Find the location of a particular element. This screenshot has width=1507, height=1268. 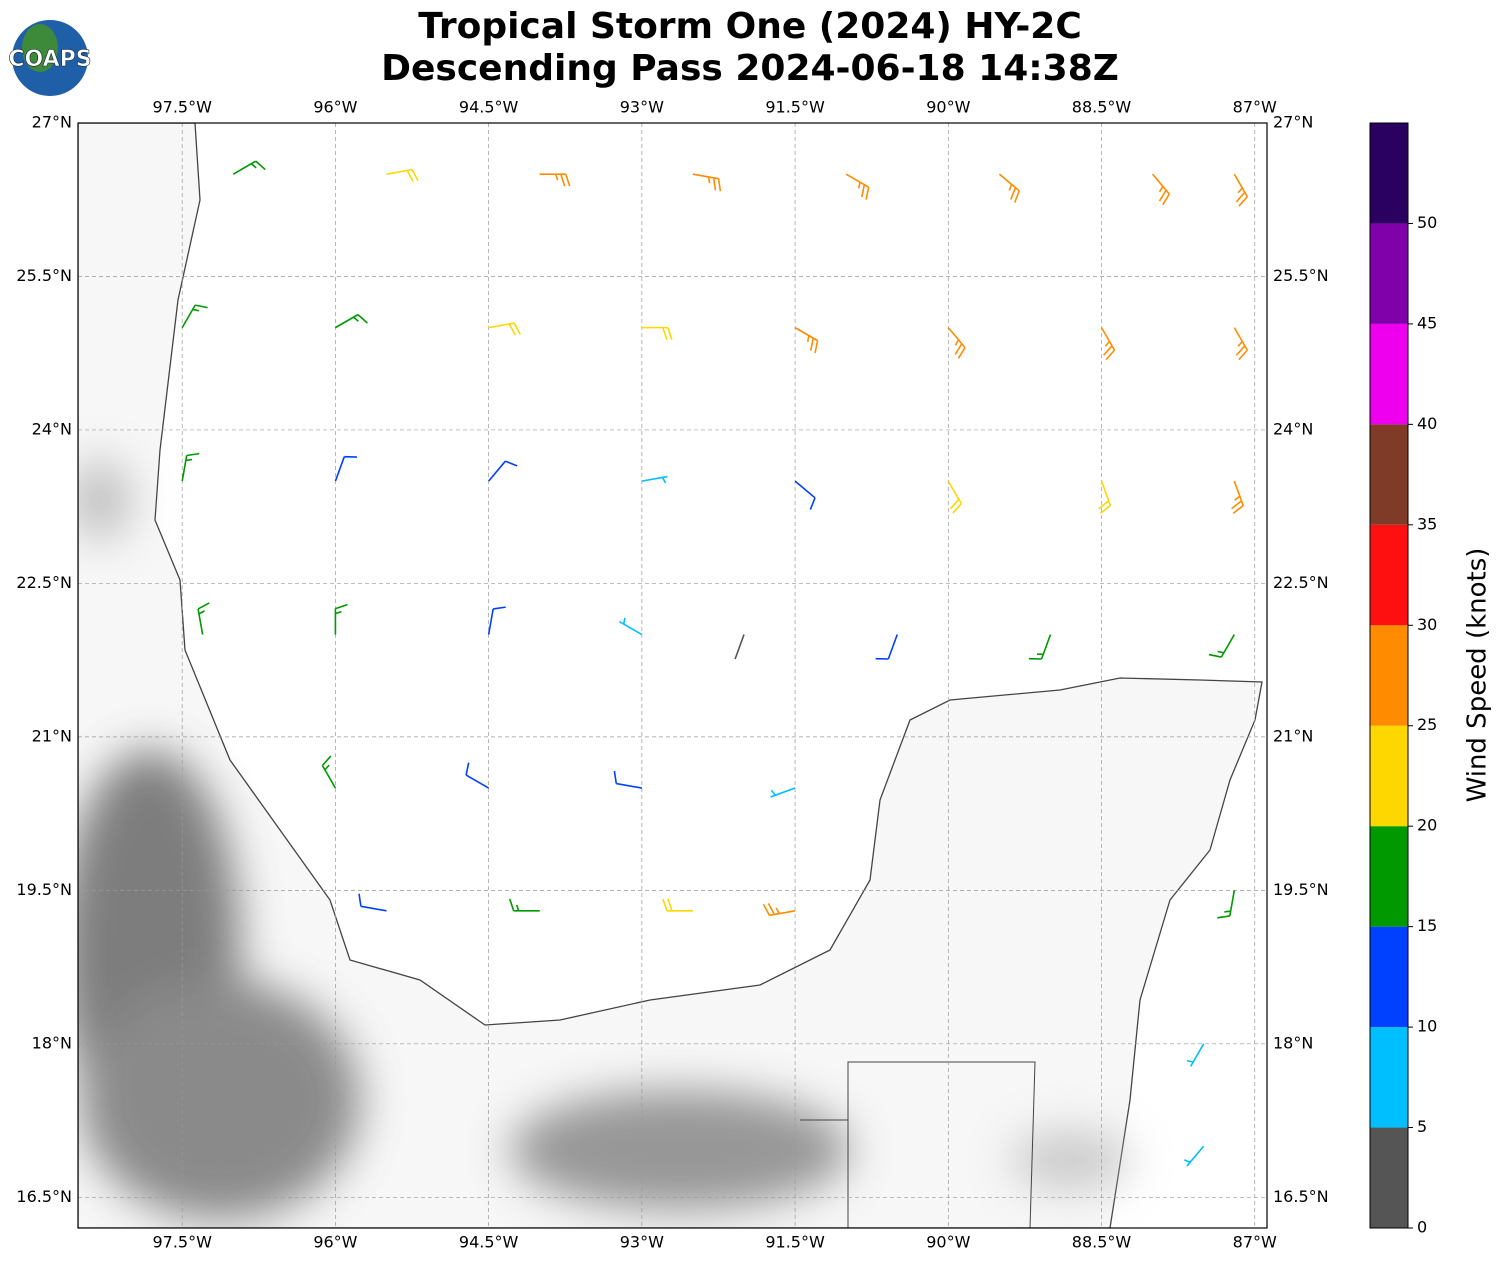

caribbean is located at coordinates (1228, 994).